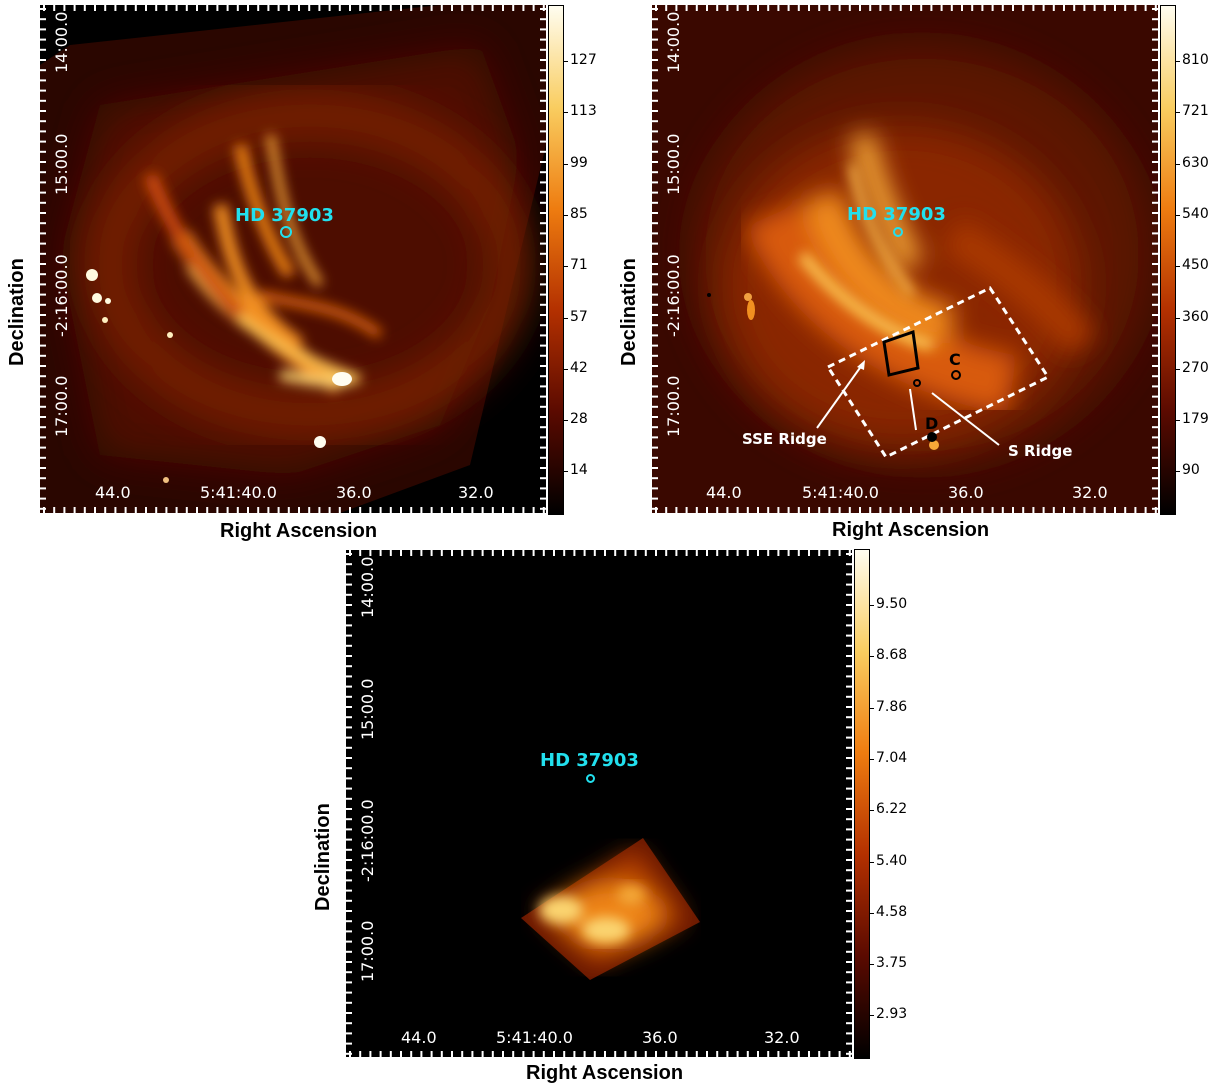 This screenshot has height=1088, width=1225. Describe the element at coordinates (1040, 451) in the screenshot. I see `annotation-s-ridge: S Ridge` at that location.